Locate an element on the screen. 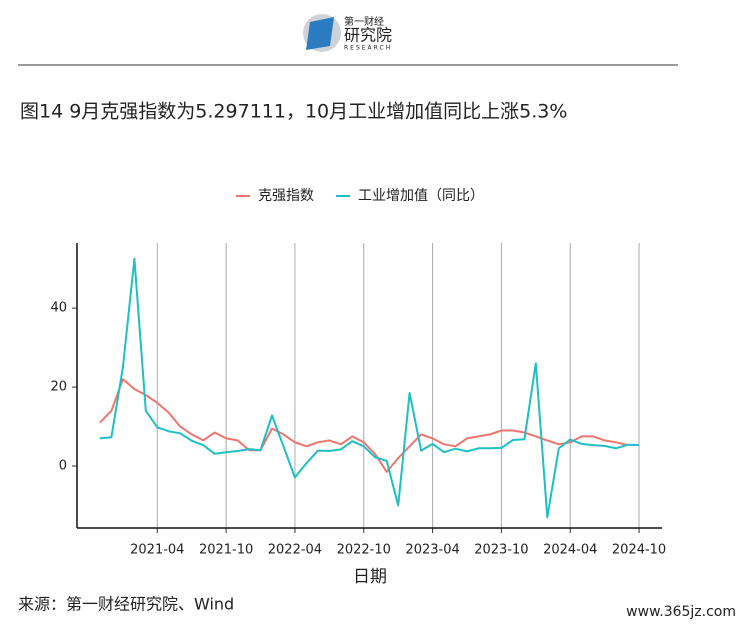 The height and width of the screenshot is (628, 744). logo: 第一财经 研究院 RESEARCH is located at coordinates (347, 33).